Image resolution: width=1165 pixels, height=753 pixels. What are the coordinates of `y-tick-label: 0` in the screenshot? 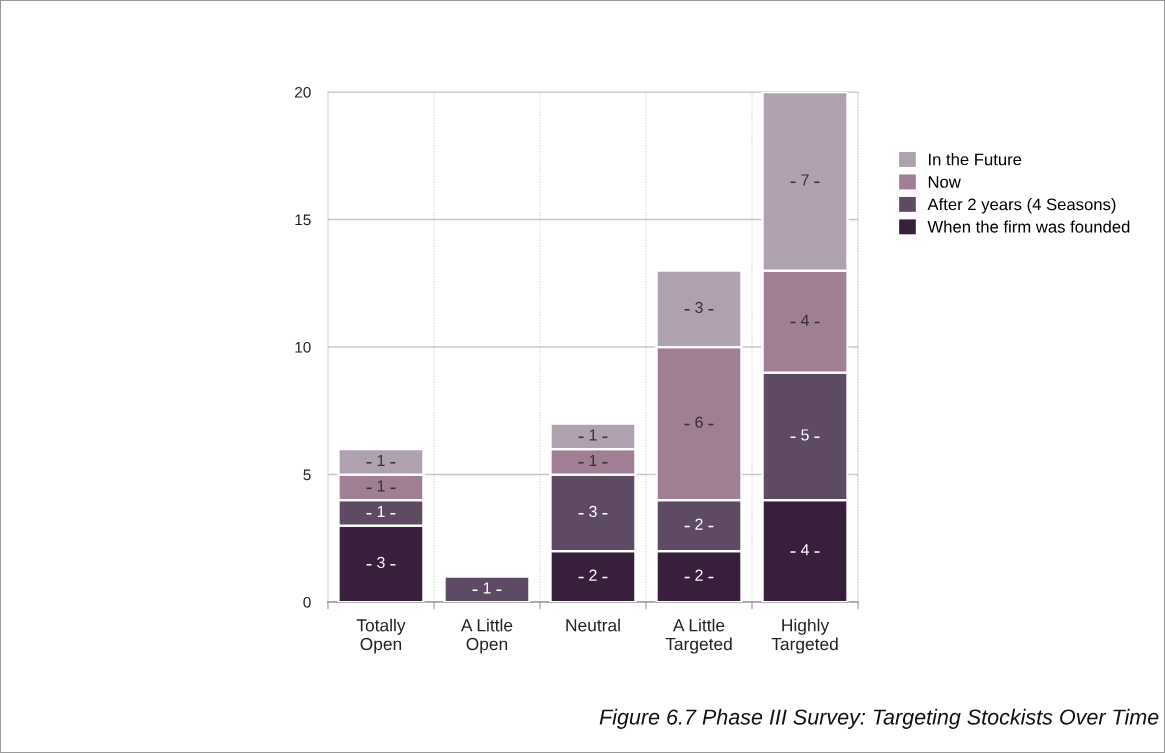 It's located at (307, 602).